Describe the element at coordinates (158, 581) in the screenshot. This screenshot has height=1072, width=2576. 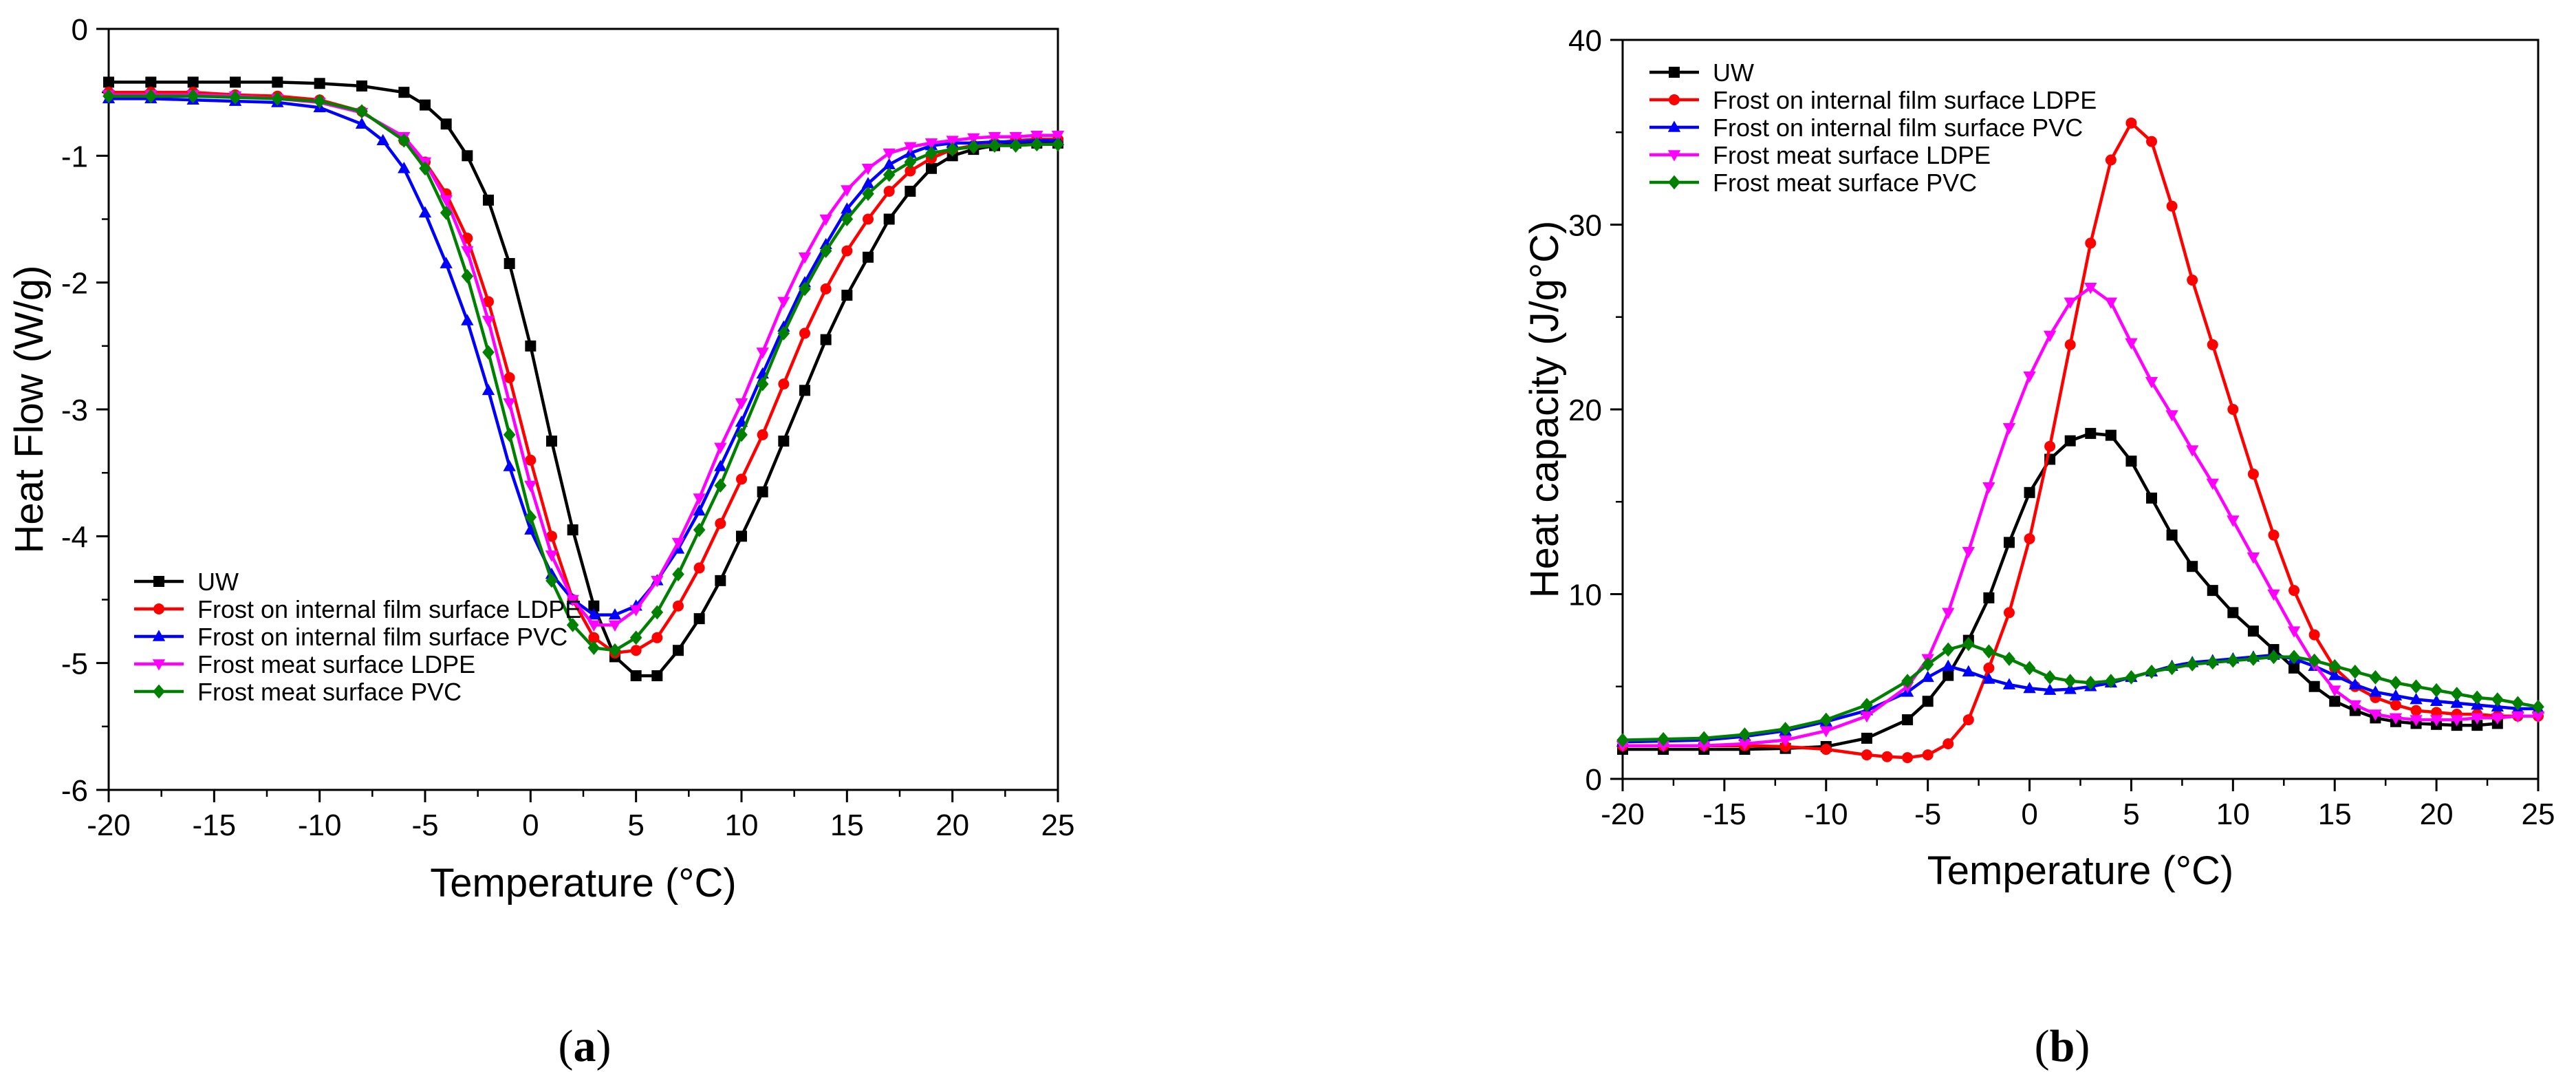
I see `chart-a-legend-item-uw-marker` at that location.